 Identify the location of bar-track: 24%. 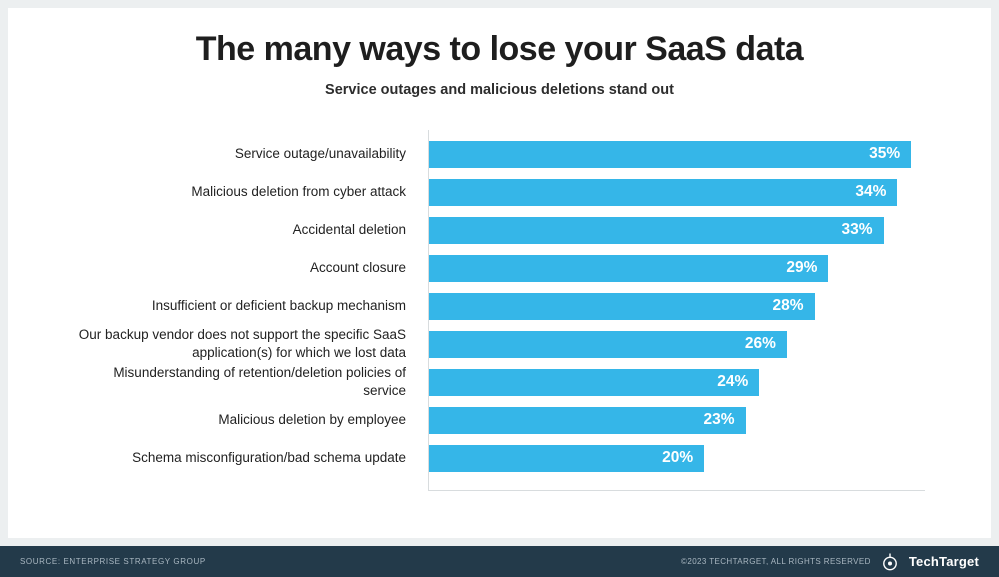
(676, 382).